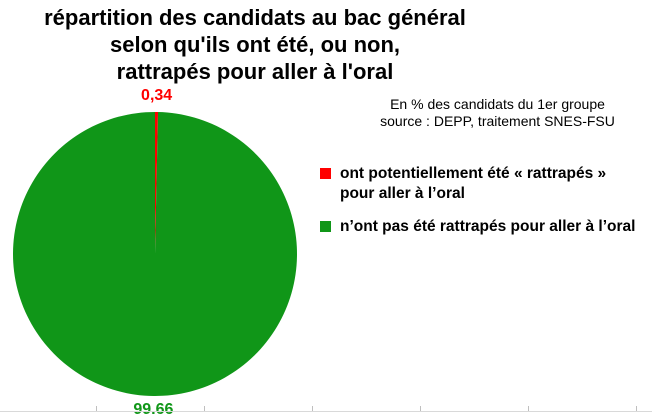 This screenshot has height=414, width=652. What do you see at coordinates (255, 71) in the screenshot?
I see `chart-title-line-3: rattrapés pour aller à l'oral` at bounding box center [255, 71].